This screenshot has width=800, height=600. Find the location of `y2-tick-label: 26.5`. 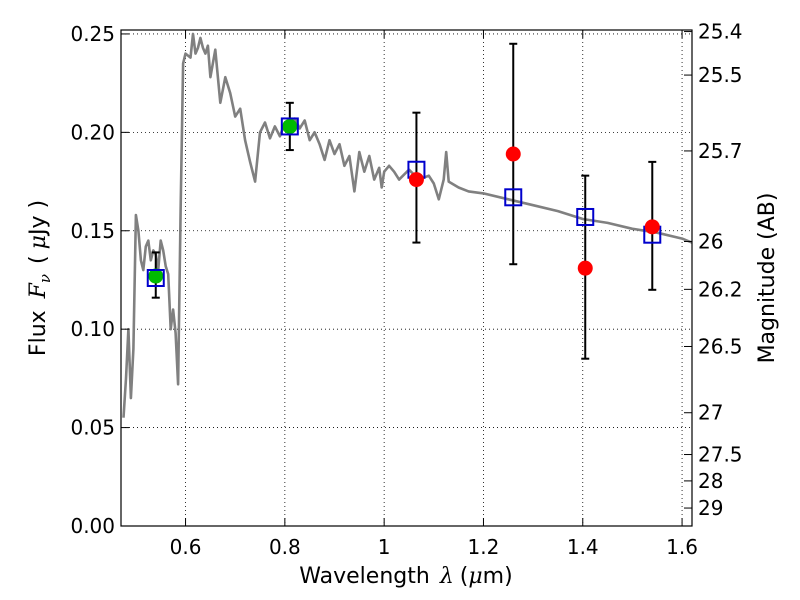

y2-tick-label: 26.5 is located at coordinates (720, 346).